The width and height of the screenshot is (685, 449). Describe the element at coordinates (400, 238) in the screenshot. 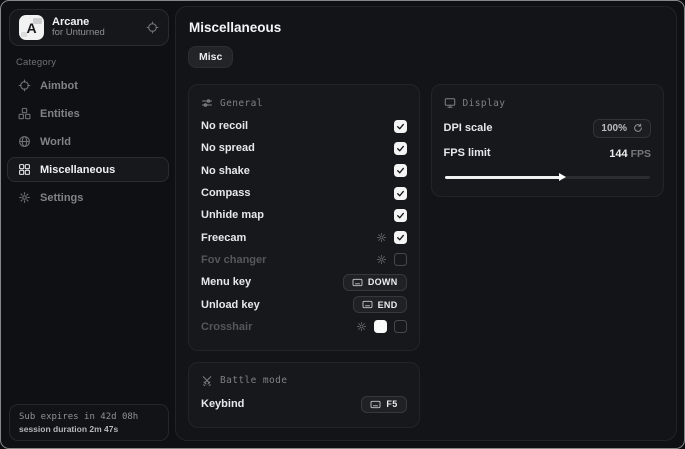

I see `freecam-checkbox` at that location.